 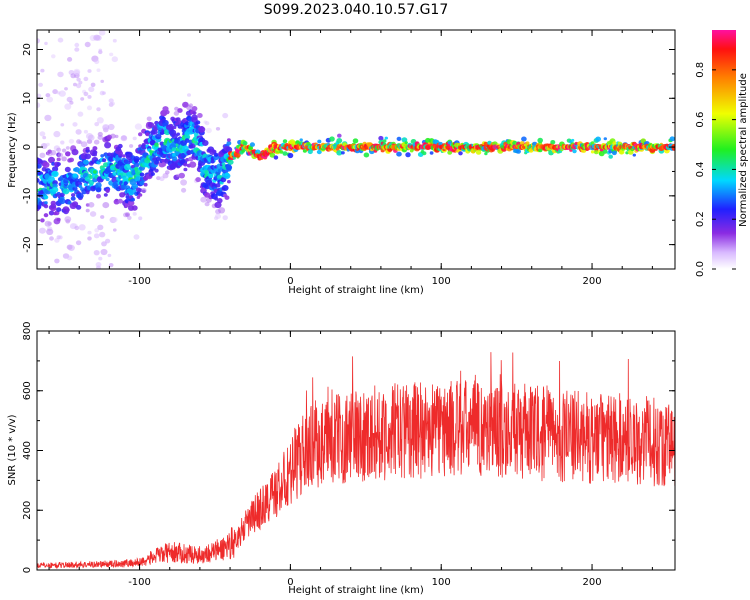 What do you see at coordinates (27, 390) in the screenshot?
I see `snr-ytick-label: 600` at bounding box center [27, 390].